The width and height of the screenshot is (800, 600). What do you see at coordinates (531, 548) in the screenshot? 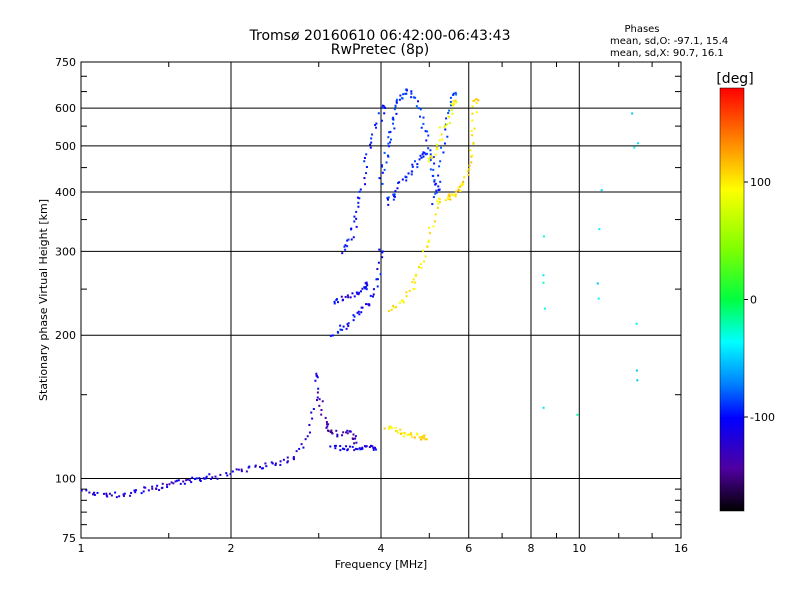
I see `x-tick-label: 8` at bounding box center [531, 548].